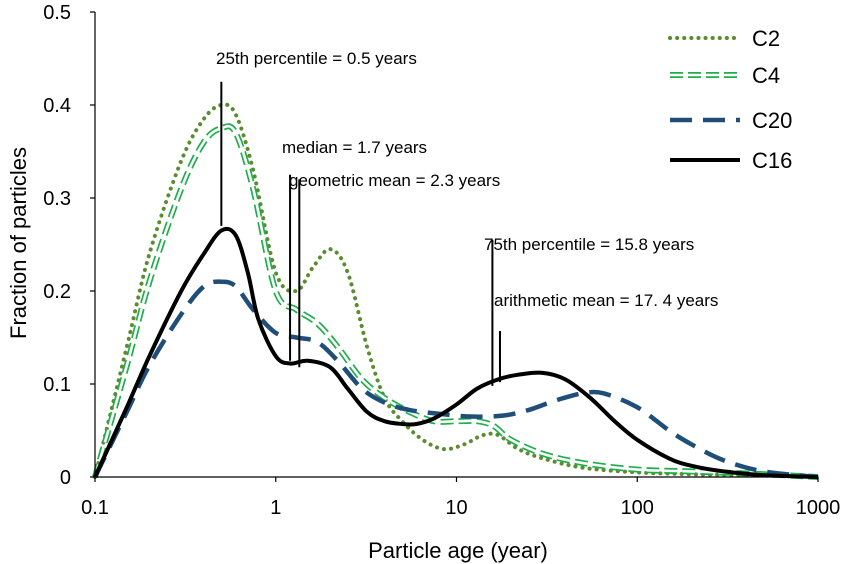 This screenshot has width=850, height=564. Describe the element at coordinates (766, 75) in the screenshot. I see `legend-label-c4: C4` at that location.